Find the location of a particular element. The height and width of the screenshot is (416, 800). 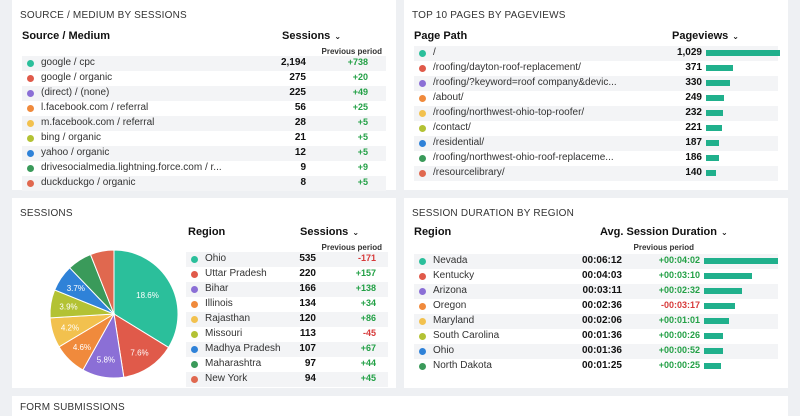

row-value: 249 is located at coordinates (693, 97).